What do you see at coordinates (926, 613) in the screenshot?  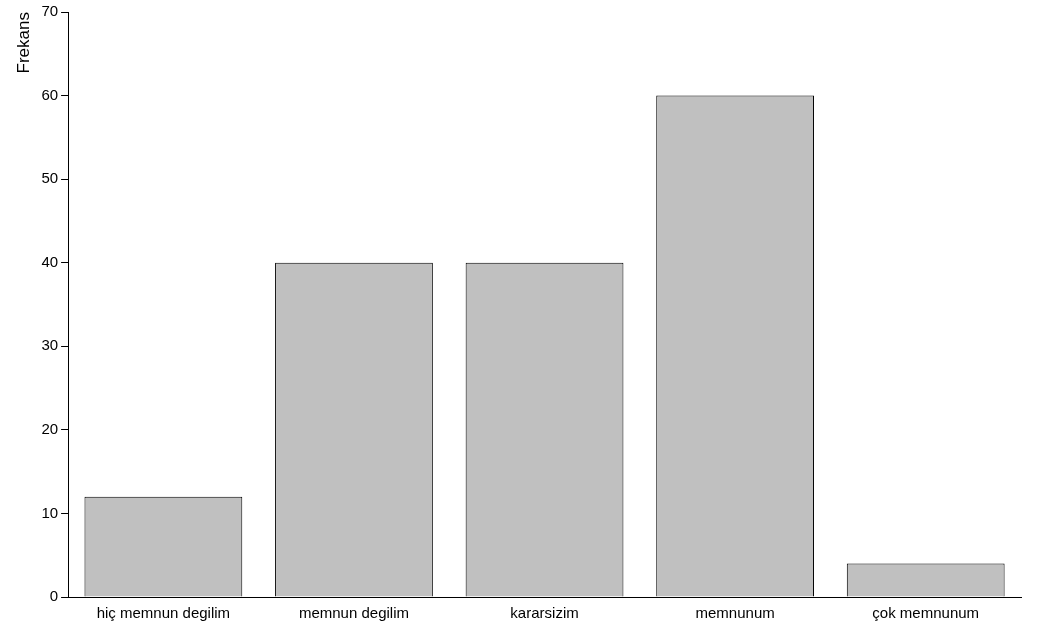 I see `x-tick-label: çok memnunum` at bounding box center [926, 613].